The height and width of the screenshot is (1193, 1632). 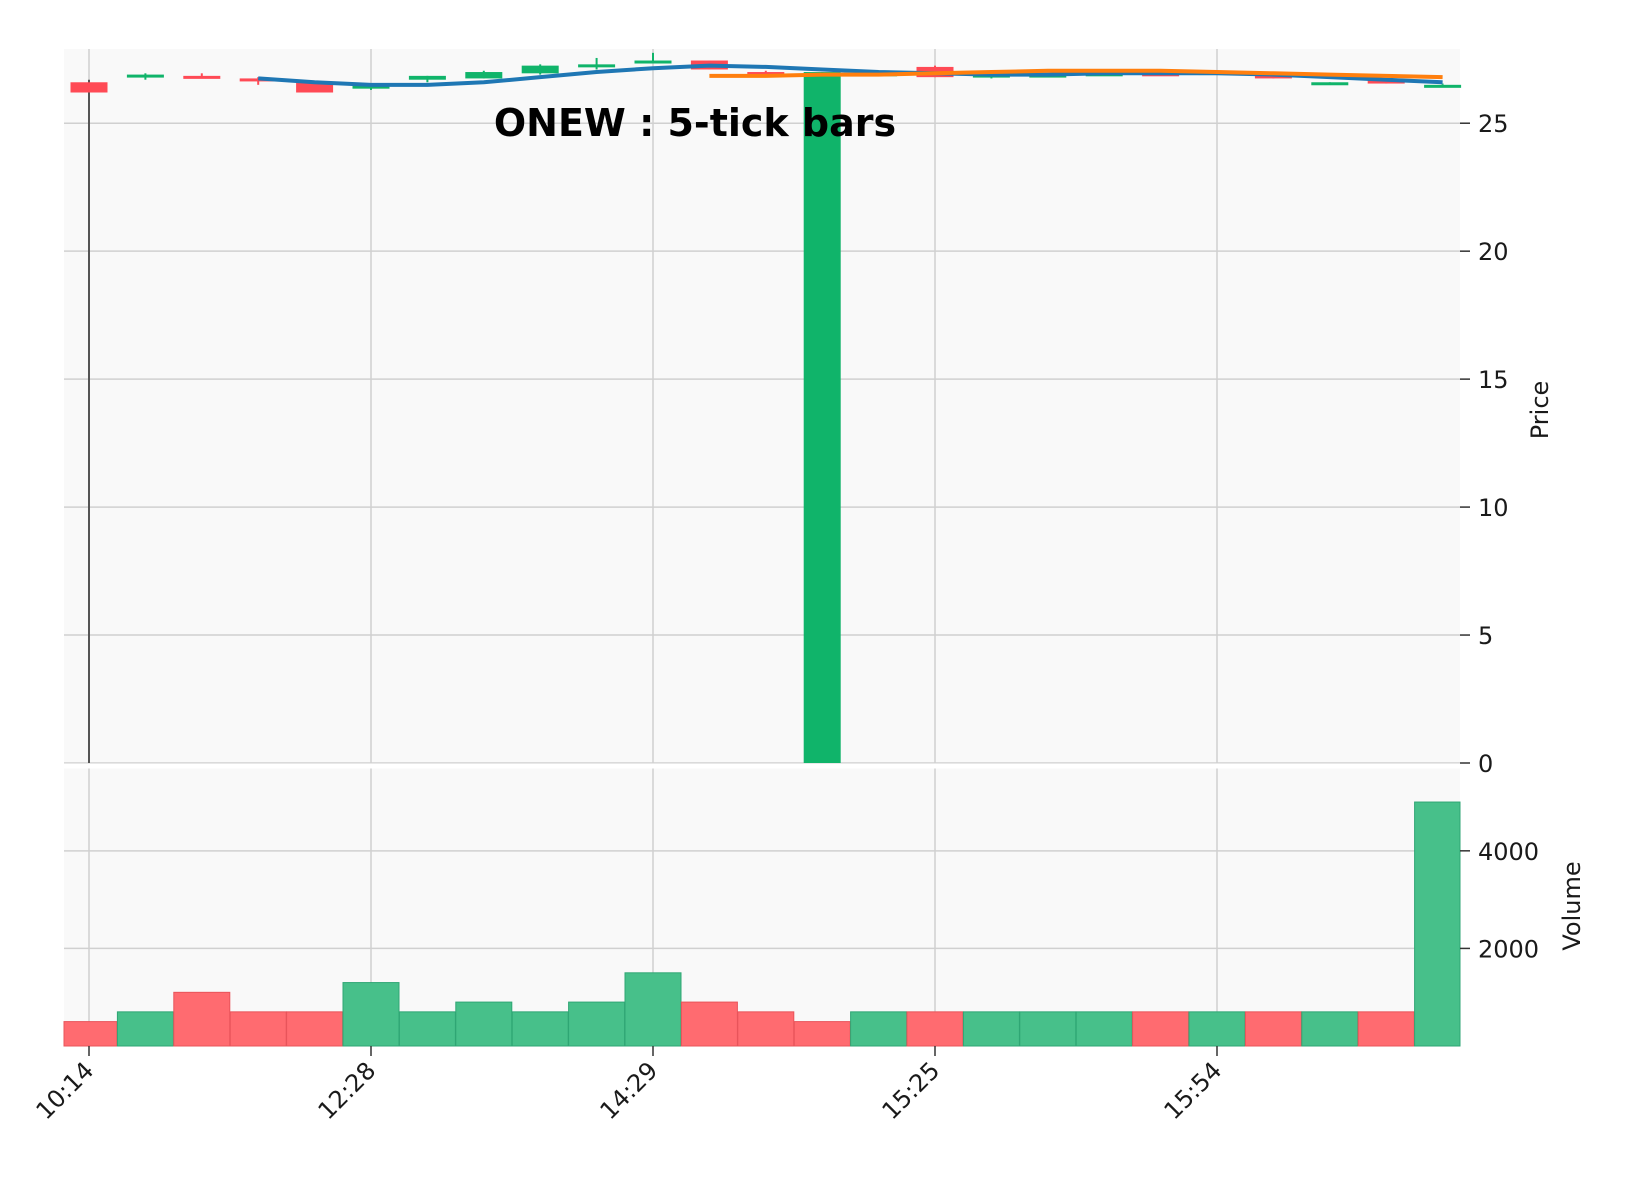 What do you see at coordinates (1493, 508) in the screenshot?
I see `price-tick-label: 10` at bounding box center [1493, 508].